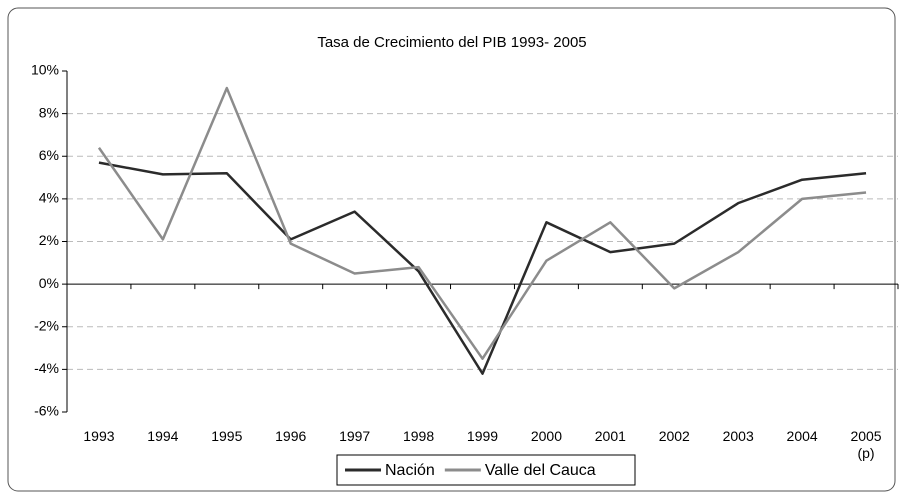  Describe the element at coordinates (227, 436) in the screenshot. I see `x-tick-label: 1995` at that location.